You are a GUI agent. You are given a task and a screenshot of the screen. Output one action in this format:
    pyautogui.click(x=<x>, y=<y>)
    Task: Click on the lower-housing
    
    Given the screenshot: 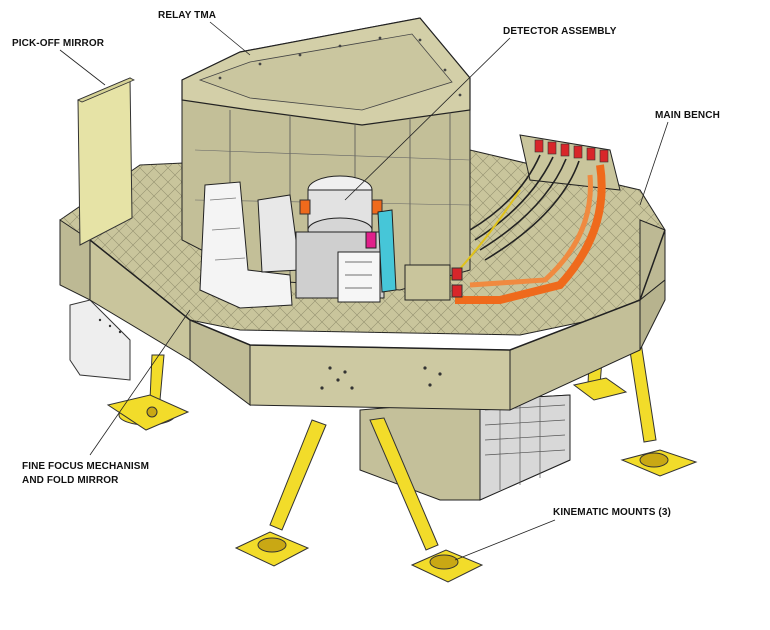 What is the action you would take?
    pyautogui.click(x=465, y=447)
    